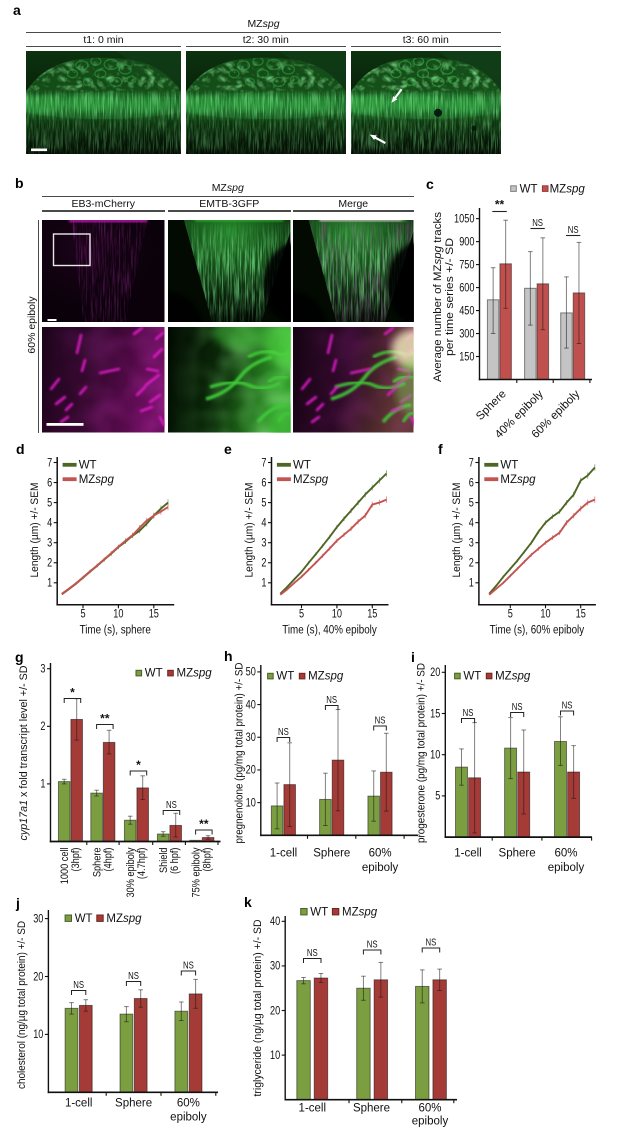 Image resolution: width=634 pixels, height=1132 pixels. Describe the element at coordinates (76, 860) in the screenshot. I see `svg-text: (3hpf)` at that location.